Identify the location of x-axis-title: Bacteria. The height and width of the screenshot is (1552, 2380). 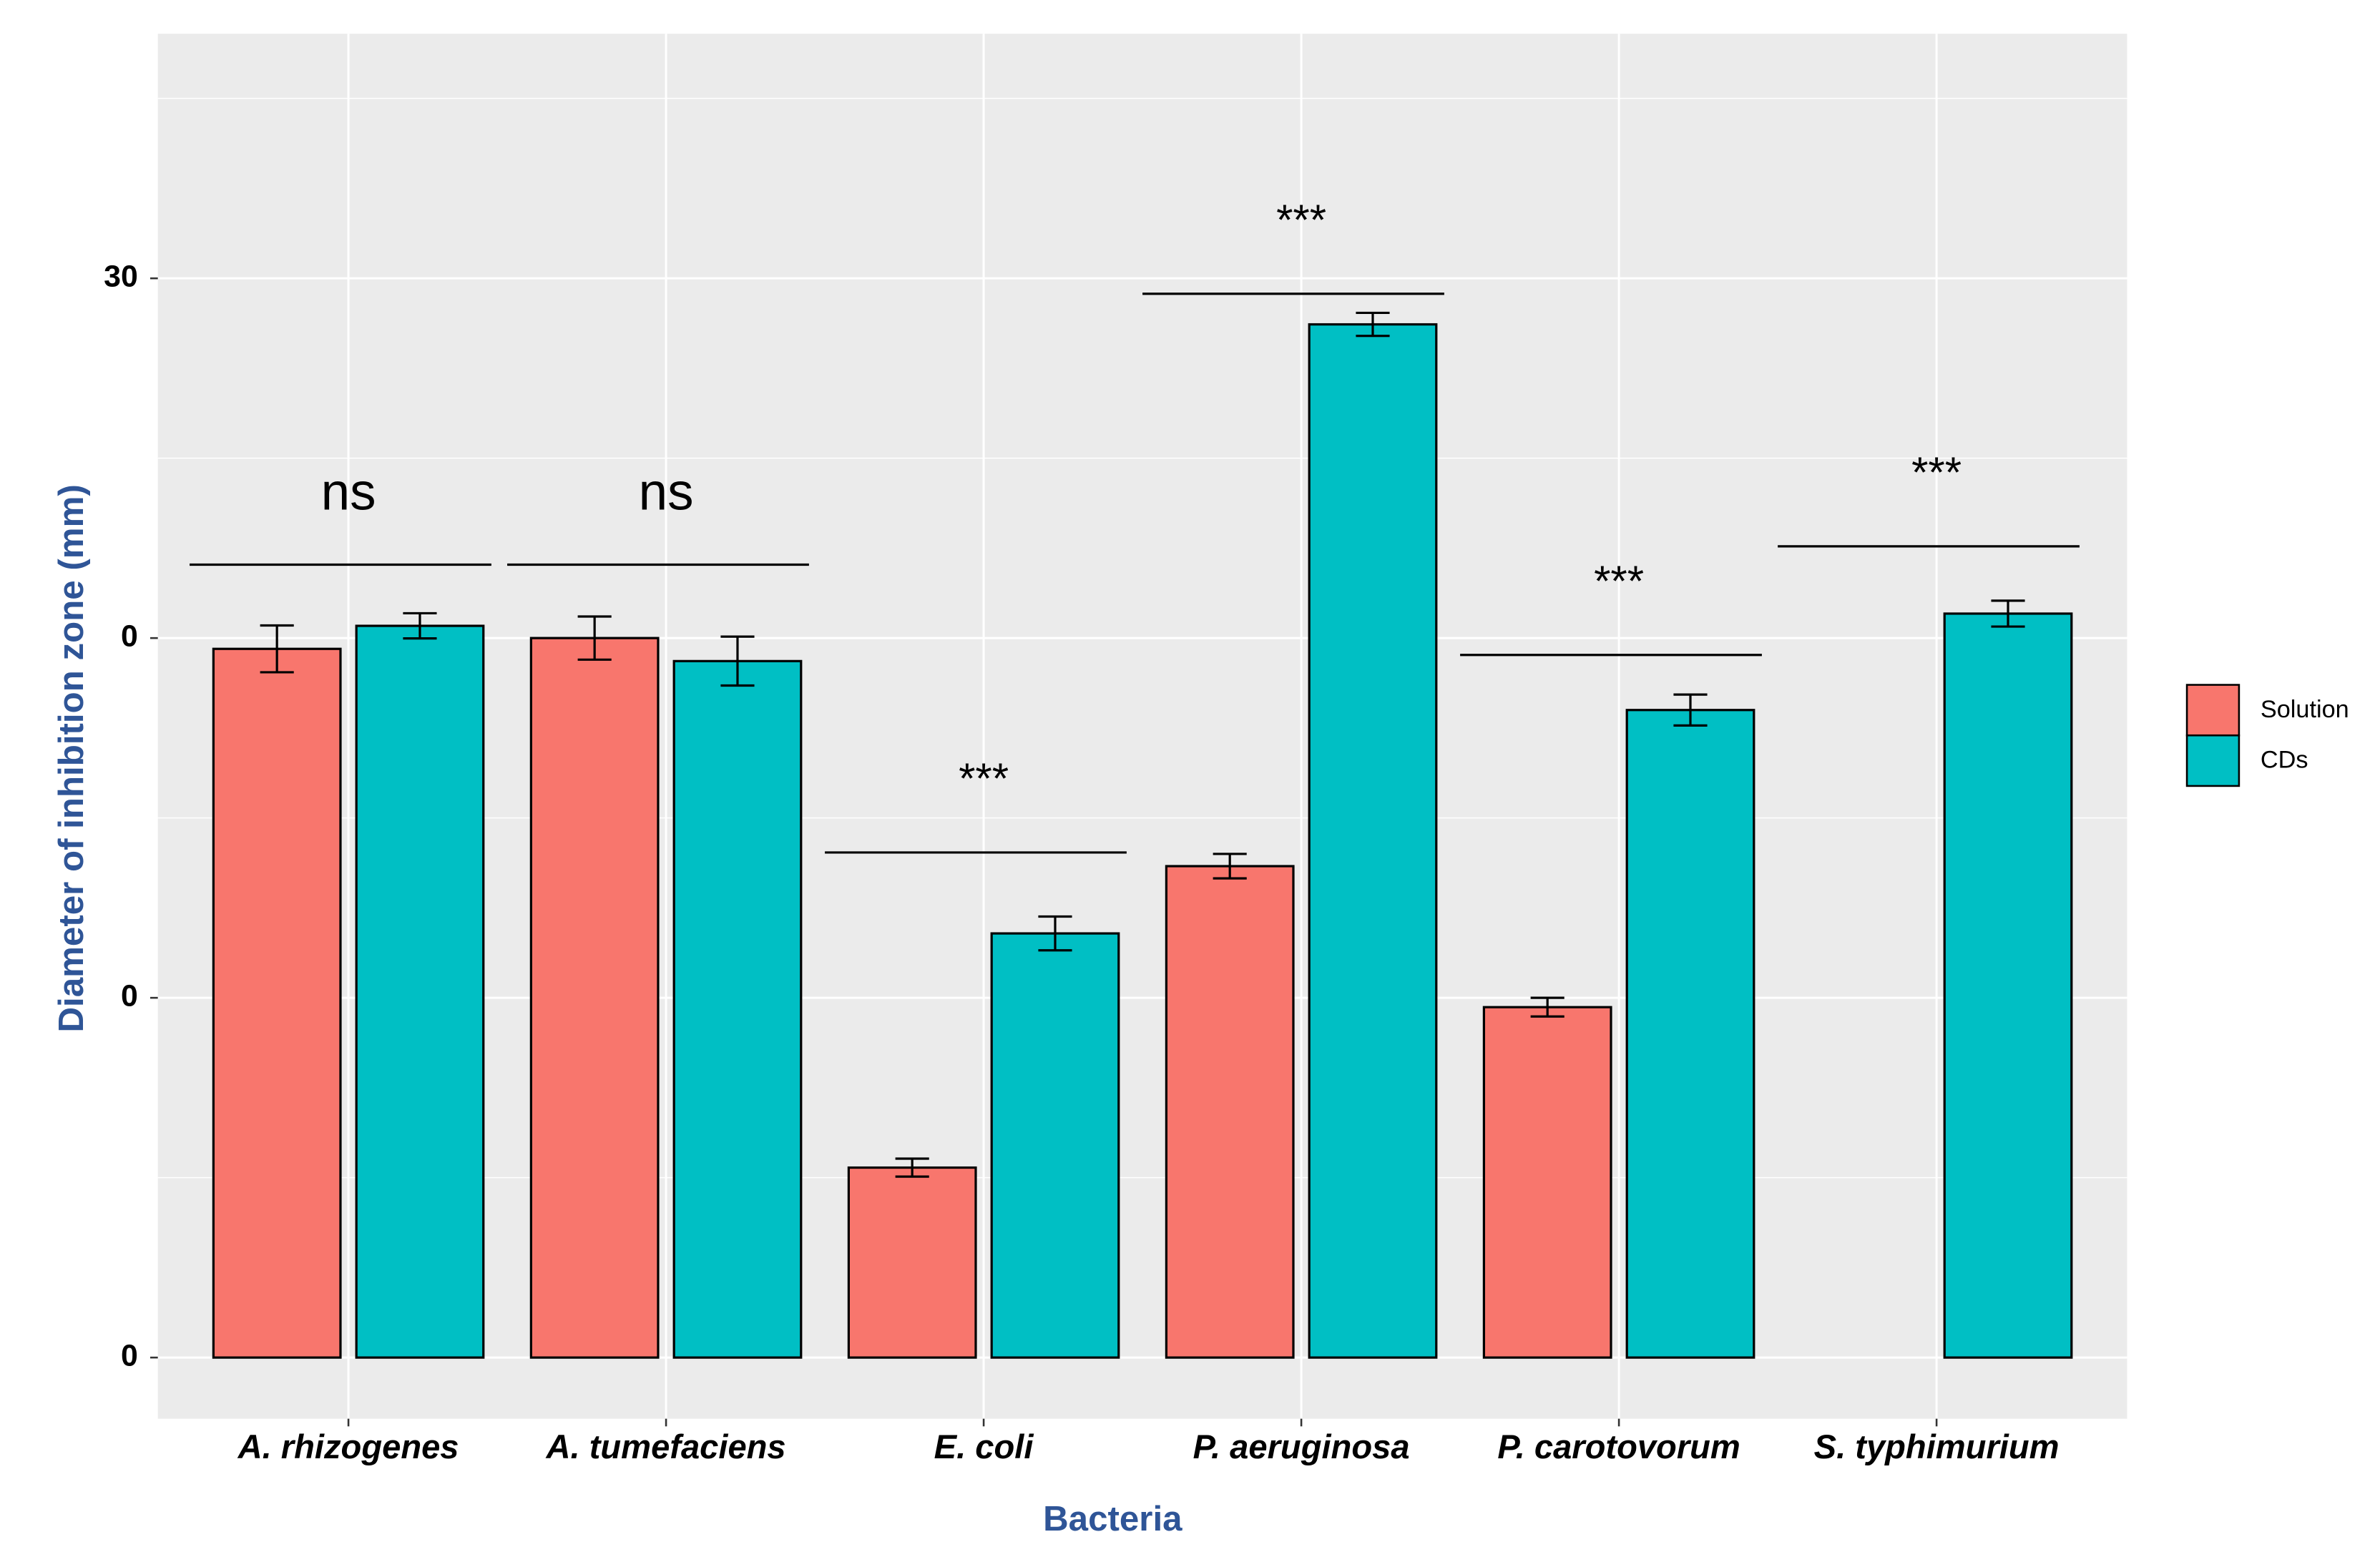
(1112, 1518).